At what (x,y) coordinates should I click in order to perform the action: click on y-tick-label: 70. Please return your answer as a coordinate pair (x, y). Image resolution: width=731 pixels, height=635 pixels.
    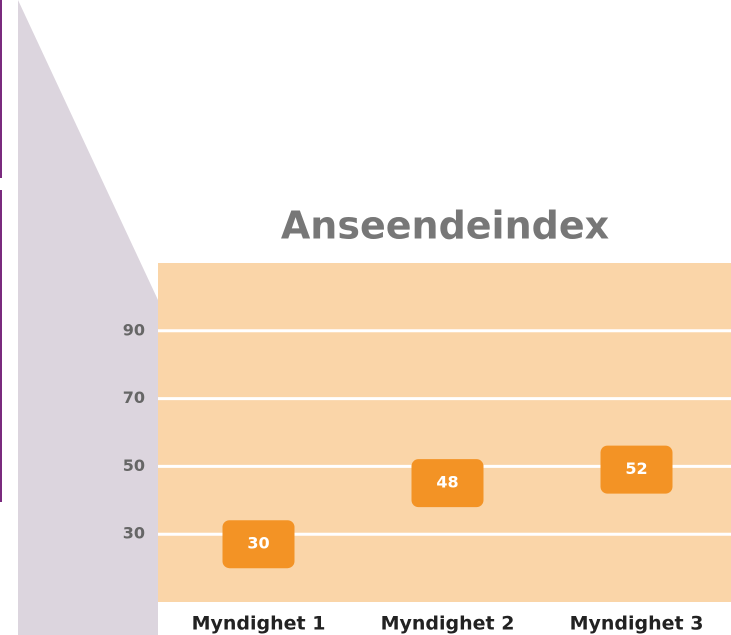
    Looking at the image, I should click on (134, 397).